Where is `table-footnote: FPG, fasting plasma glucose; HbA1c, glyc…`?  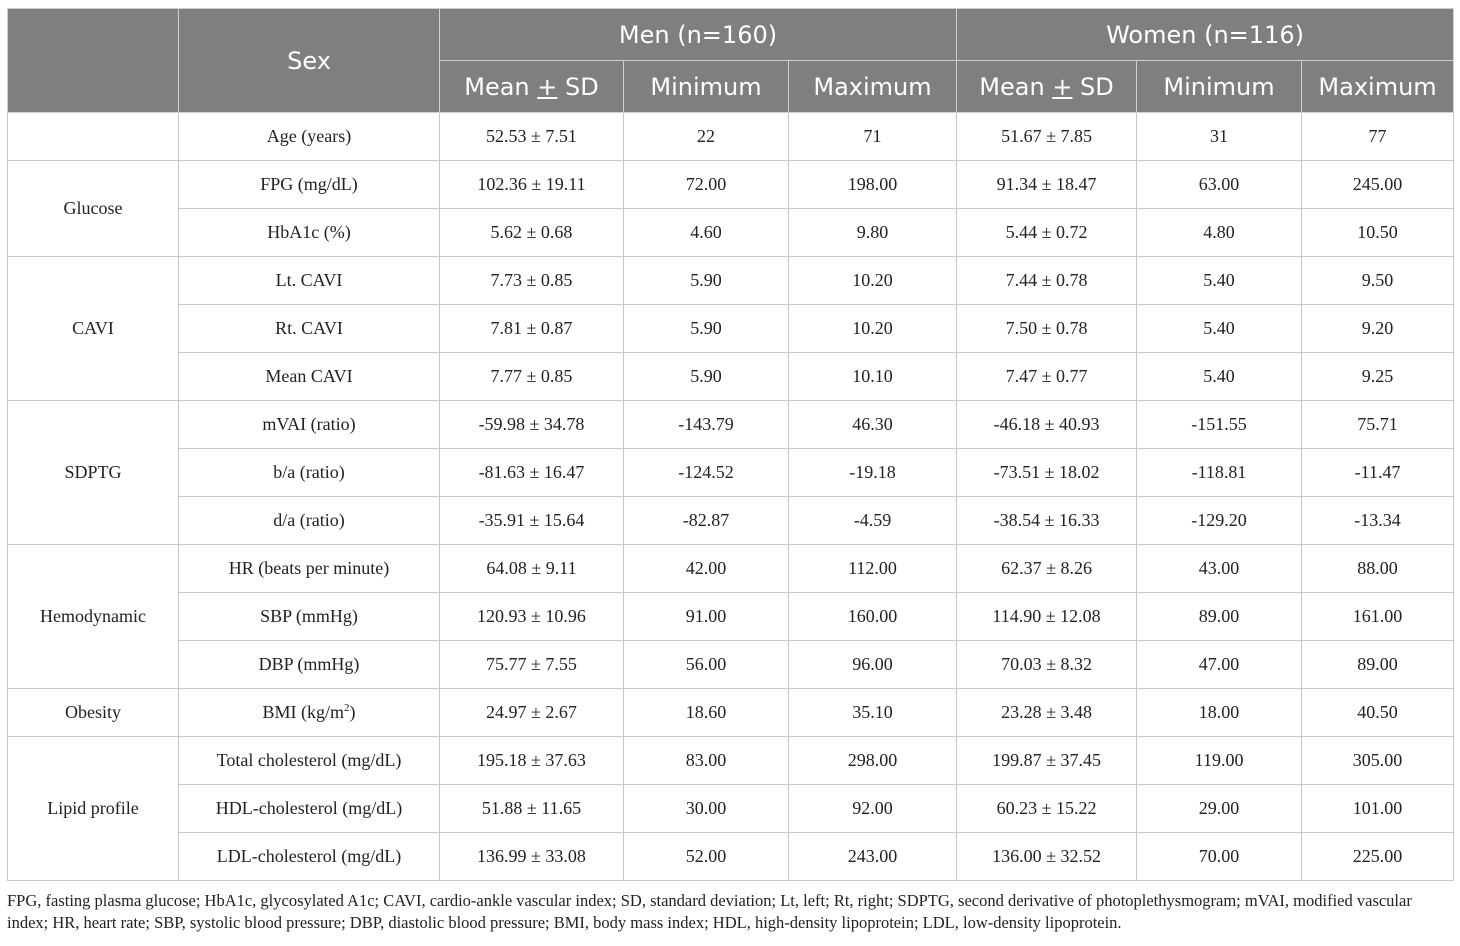
table-footnote: FPG, fasting plasma glucose; HbA1c, glyc… is located at coordinates (709, 911).